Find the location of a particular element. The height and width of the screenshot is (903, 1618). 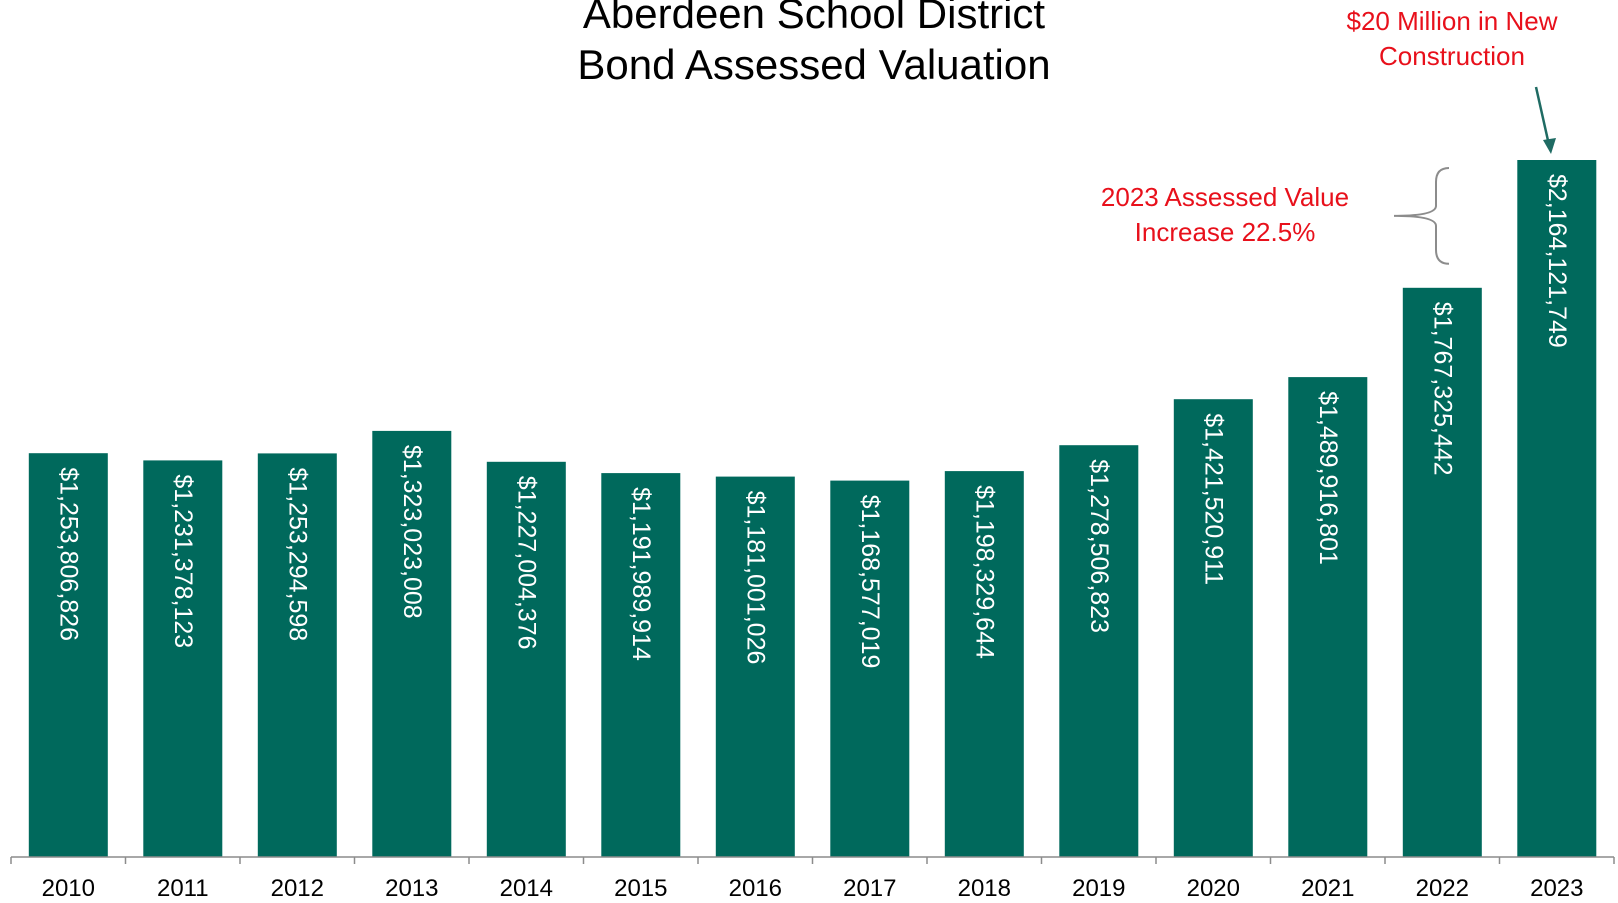

x-tick-label-2014: 2014 is located at coordinates (526, 888).